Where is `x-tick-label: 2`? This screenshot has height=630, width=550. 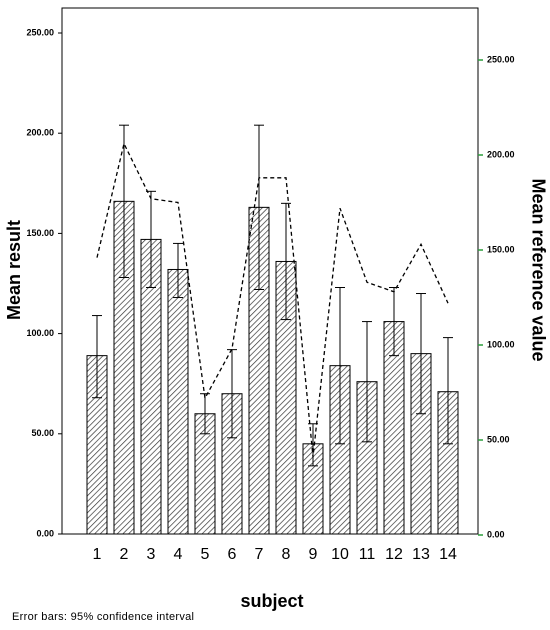
x-tick-label: 2 is located at coordinates (124, 554).